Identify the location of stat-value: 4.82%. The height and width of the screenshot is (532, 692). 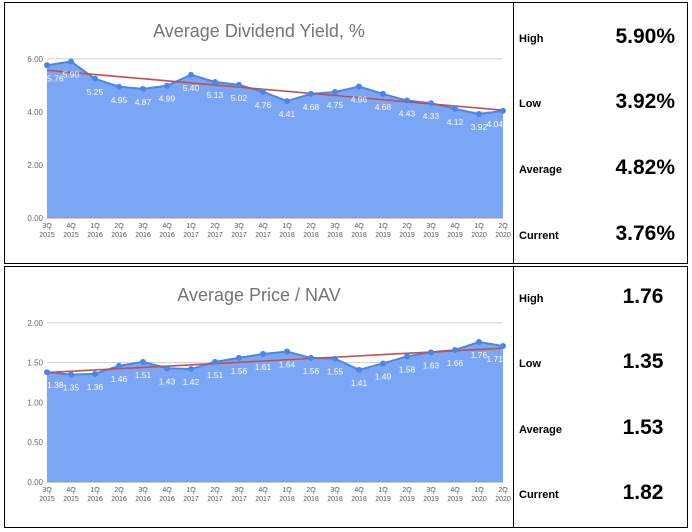
(645, 167).